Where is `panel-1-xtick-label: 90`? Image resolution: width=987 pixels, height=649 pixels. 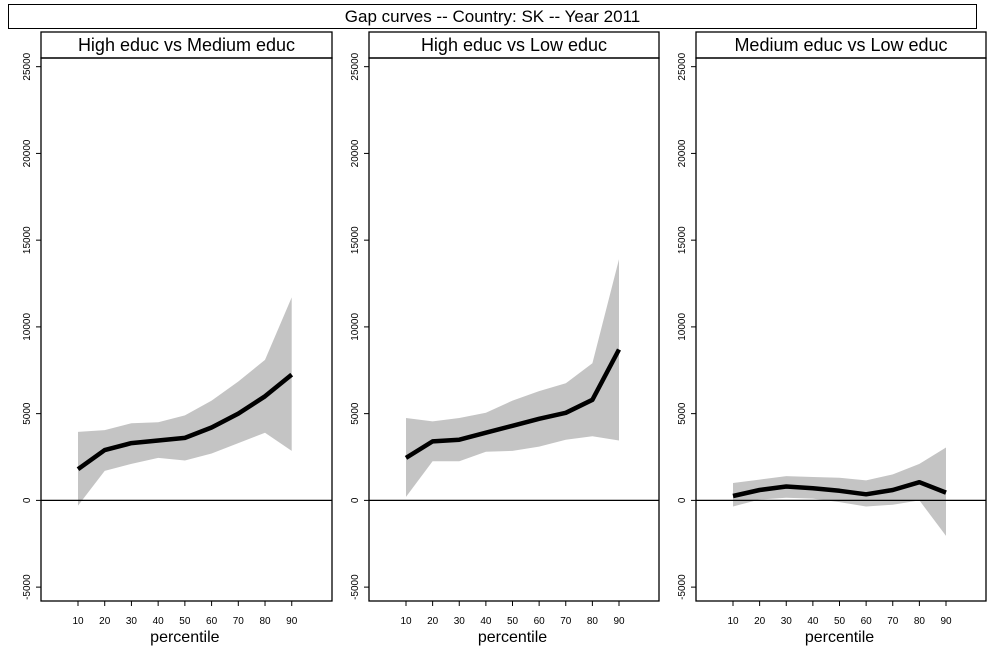 panel-1-xtick-label: 90 is located at coordinates (292, 621).